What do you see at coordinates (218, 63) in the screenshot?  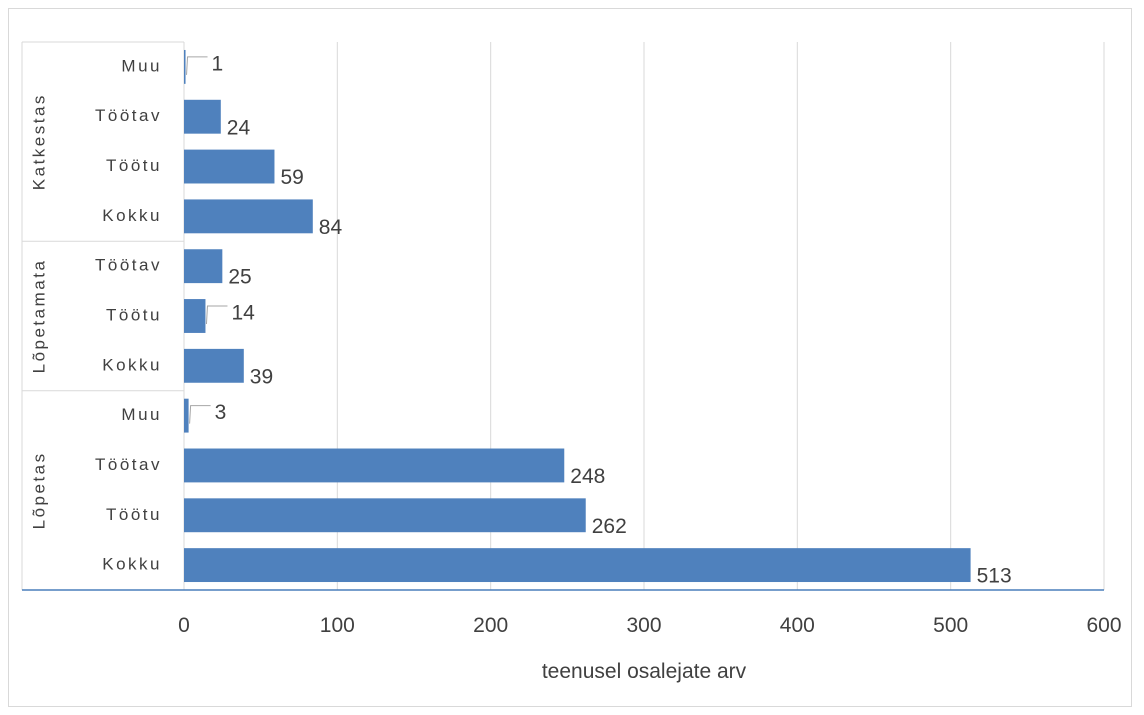 I see `data-label-0: 1` at bounding box center [218, 63].